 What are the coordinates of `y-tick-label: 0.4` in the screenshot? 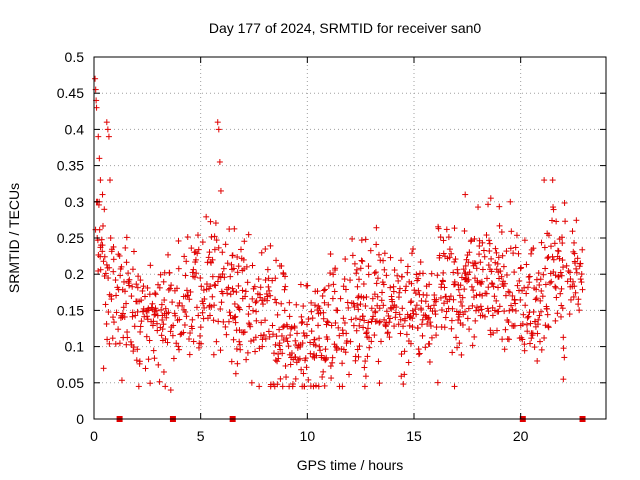 It's located at (75, 129).